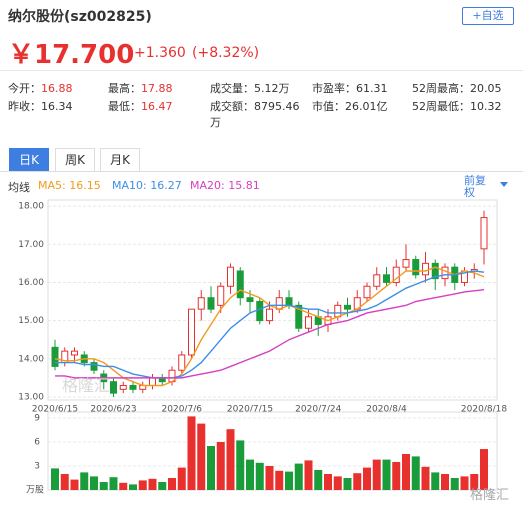 The height and width of the screenshot is (505, 523). I want to click on stat-label: 昨收：, so click(24, 106).